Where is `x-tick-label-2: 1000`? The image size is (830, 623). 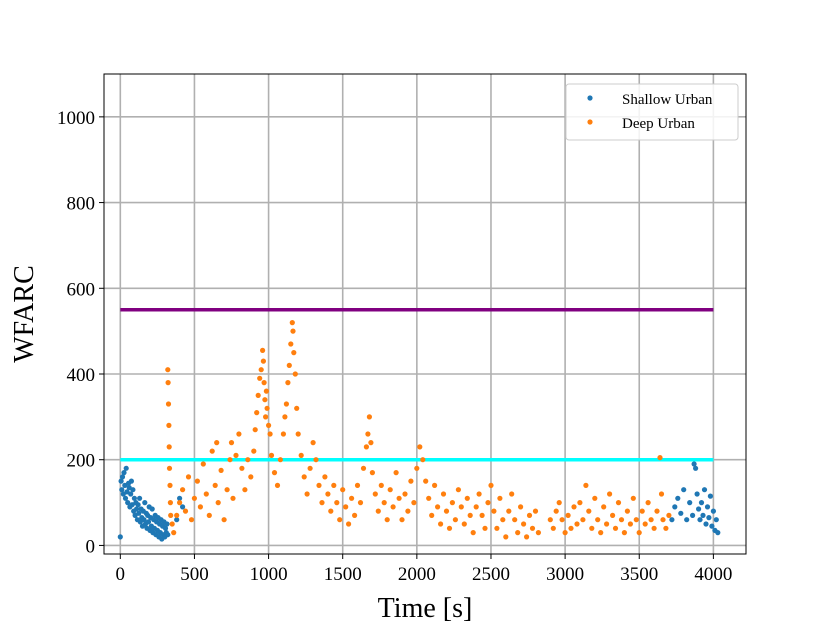 x-tick-label-2: 1000 is located at coordinates (269, 574).